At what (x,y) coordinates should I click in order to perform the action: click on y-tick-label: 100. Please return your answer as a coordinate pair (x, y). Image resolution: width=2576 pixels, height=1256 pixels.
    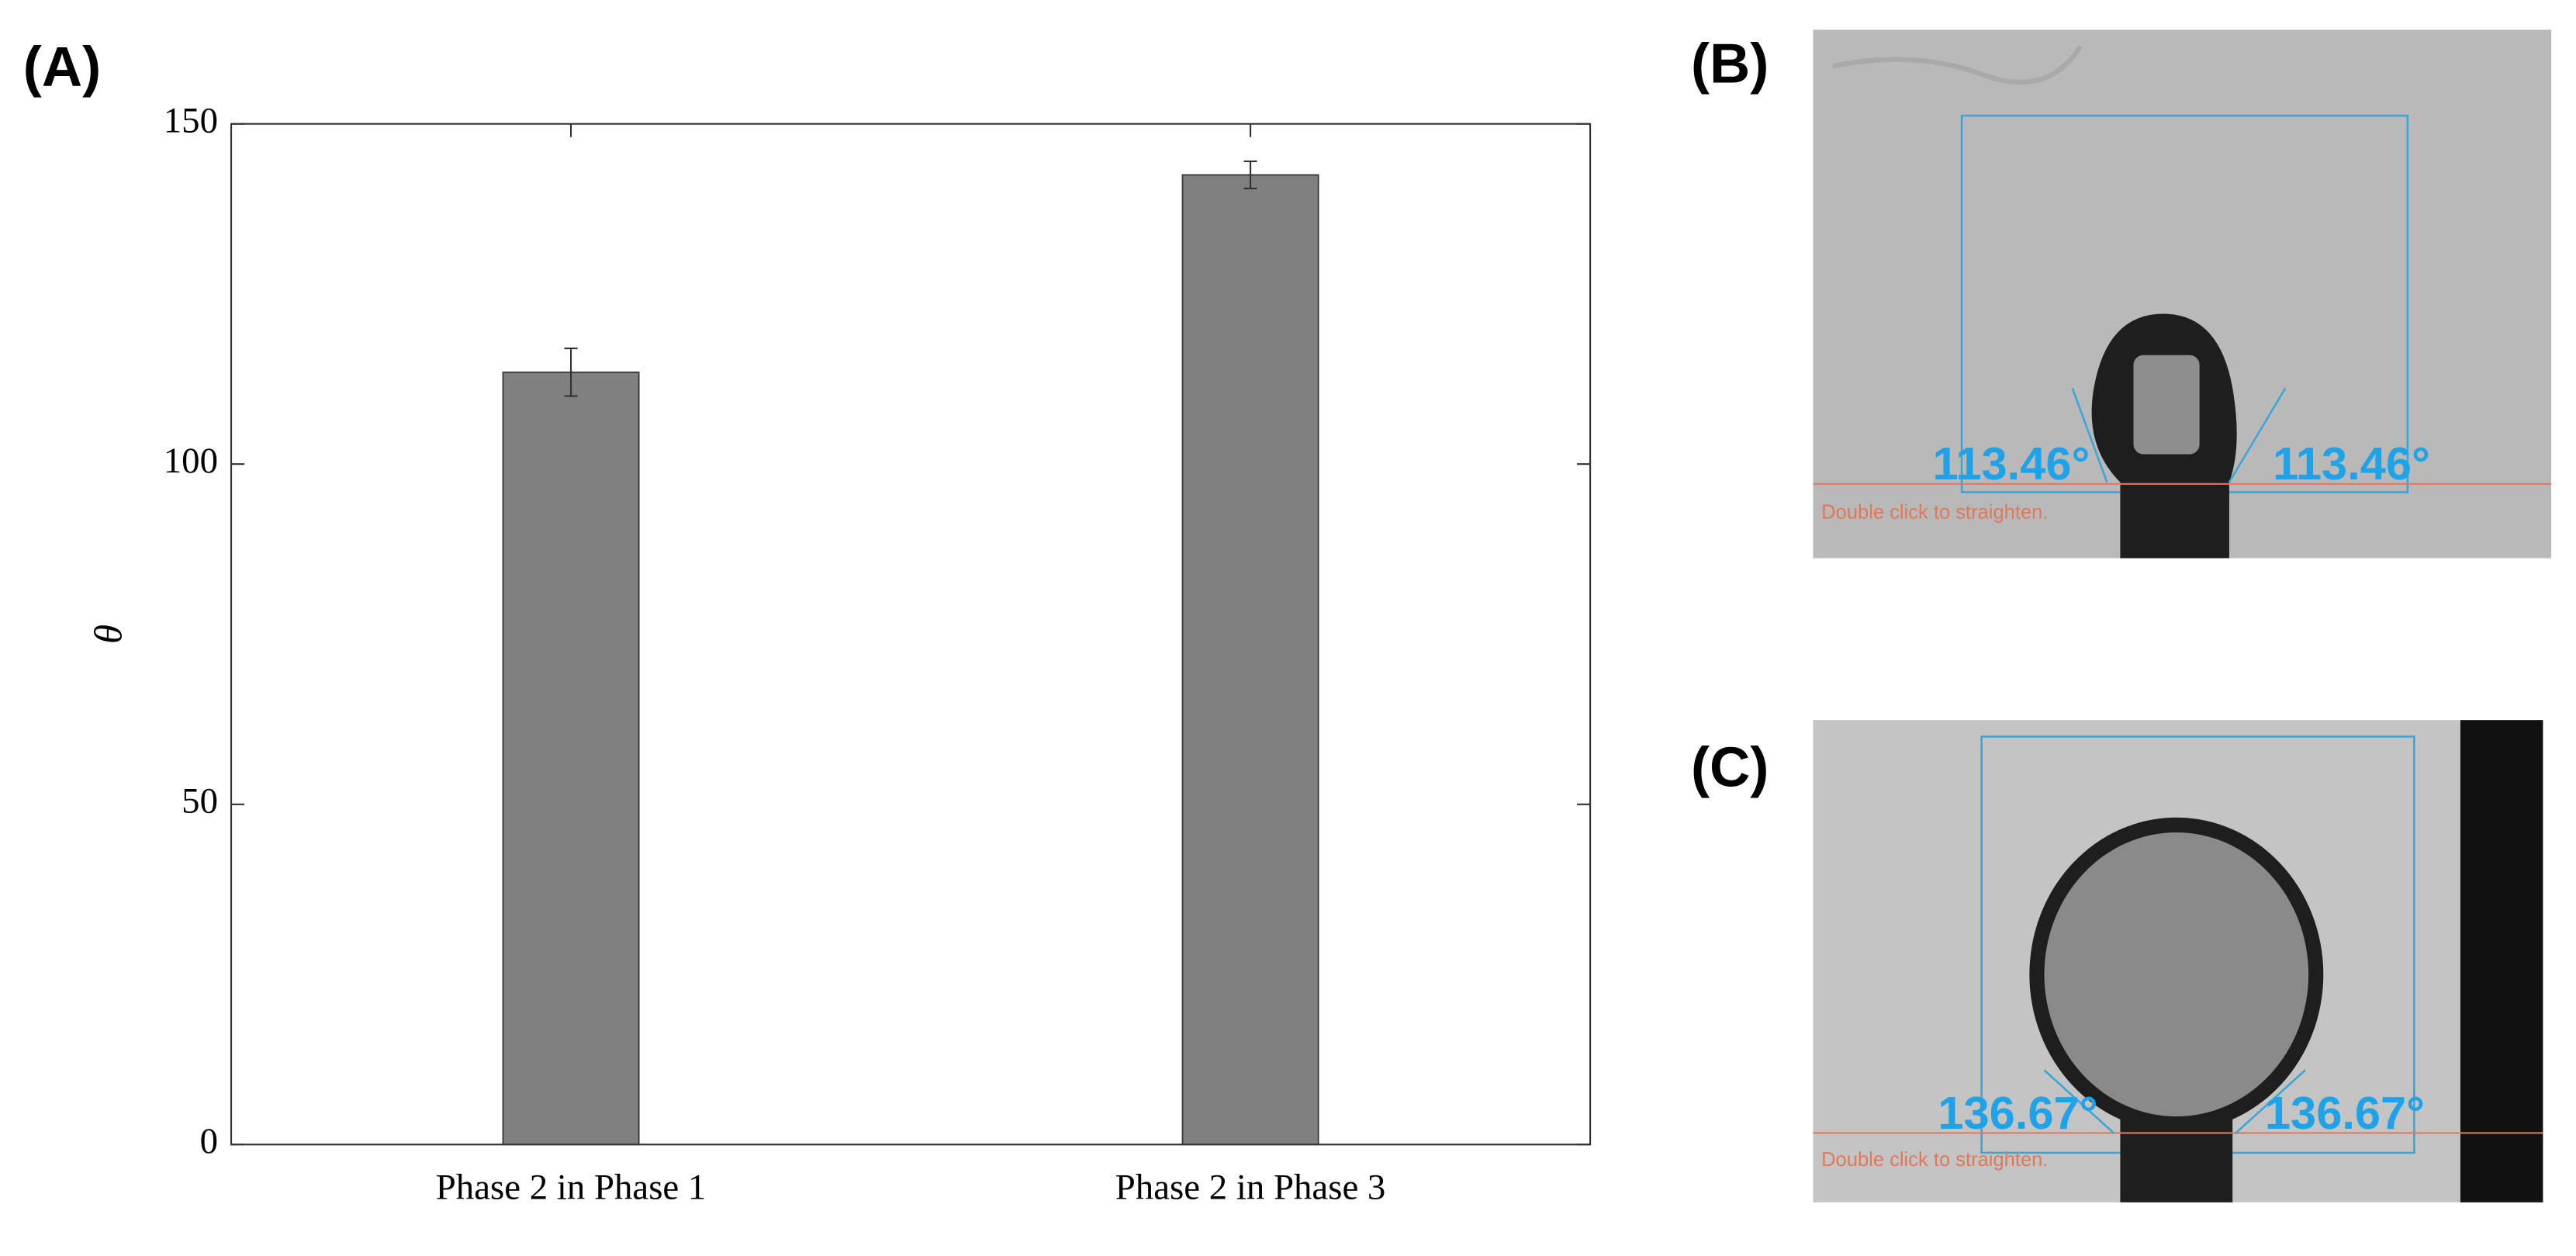
    Looking at the image, I should click on (191, 461).